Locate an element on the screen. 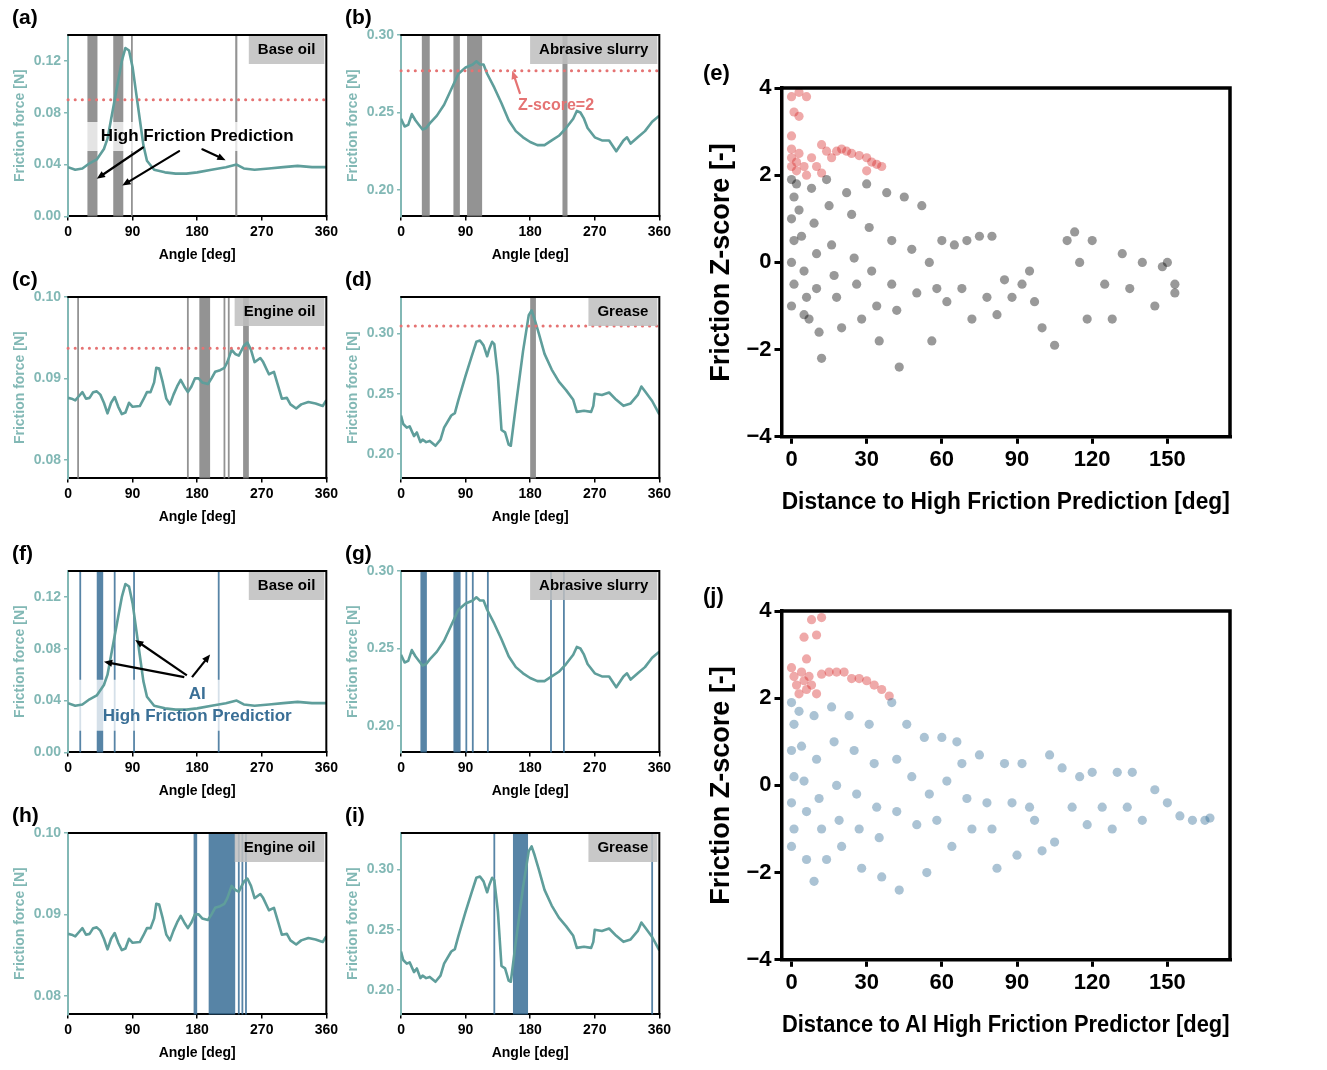 This screenshot has height=1070, width=1327. y-tick-label: −2 is located at coordinates (759, 871).